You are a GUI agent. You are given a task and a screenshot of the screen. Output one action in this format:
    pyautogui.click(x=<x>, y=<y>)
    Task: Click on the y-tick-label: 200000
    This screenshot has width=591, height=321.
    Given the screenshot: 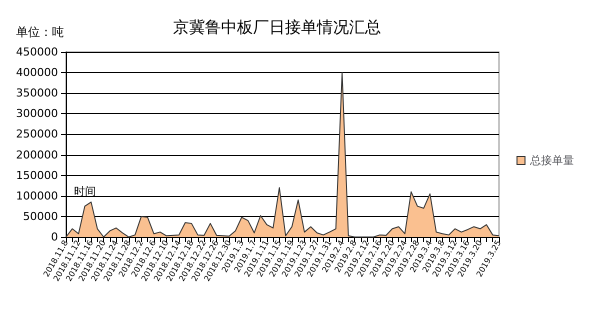 What is the action you would take?
    pyautogui.click(x=37, y=155)
    